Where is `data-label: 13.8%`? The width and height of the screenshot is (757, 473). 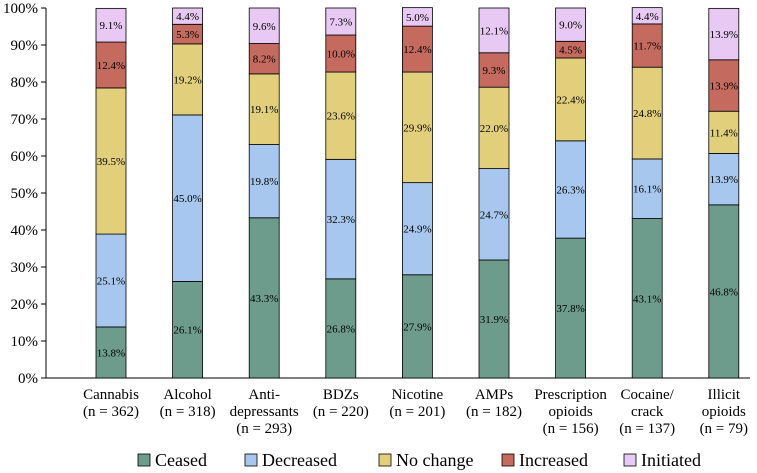
data-label: 13.8% is located at coordinates (111, 353).